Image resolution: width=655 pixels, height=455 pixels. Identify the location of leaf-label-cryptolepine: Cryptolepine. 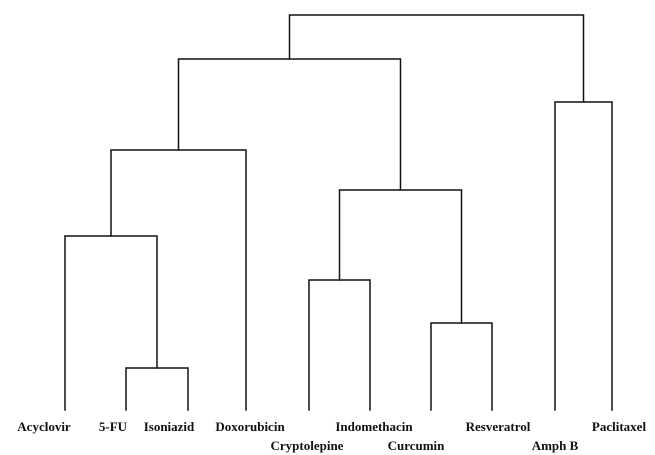
(307, 445).